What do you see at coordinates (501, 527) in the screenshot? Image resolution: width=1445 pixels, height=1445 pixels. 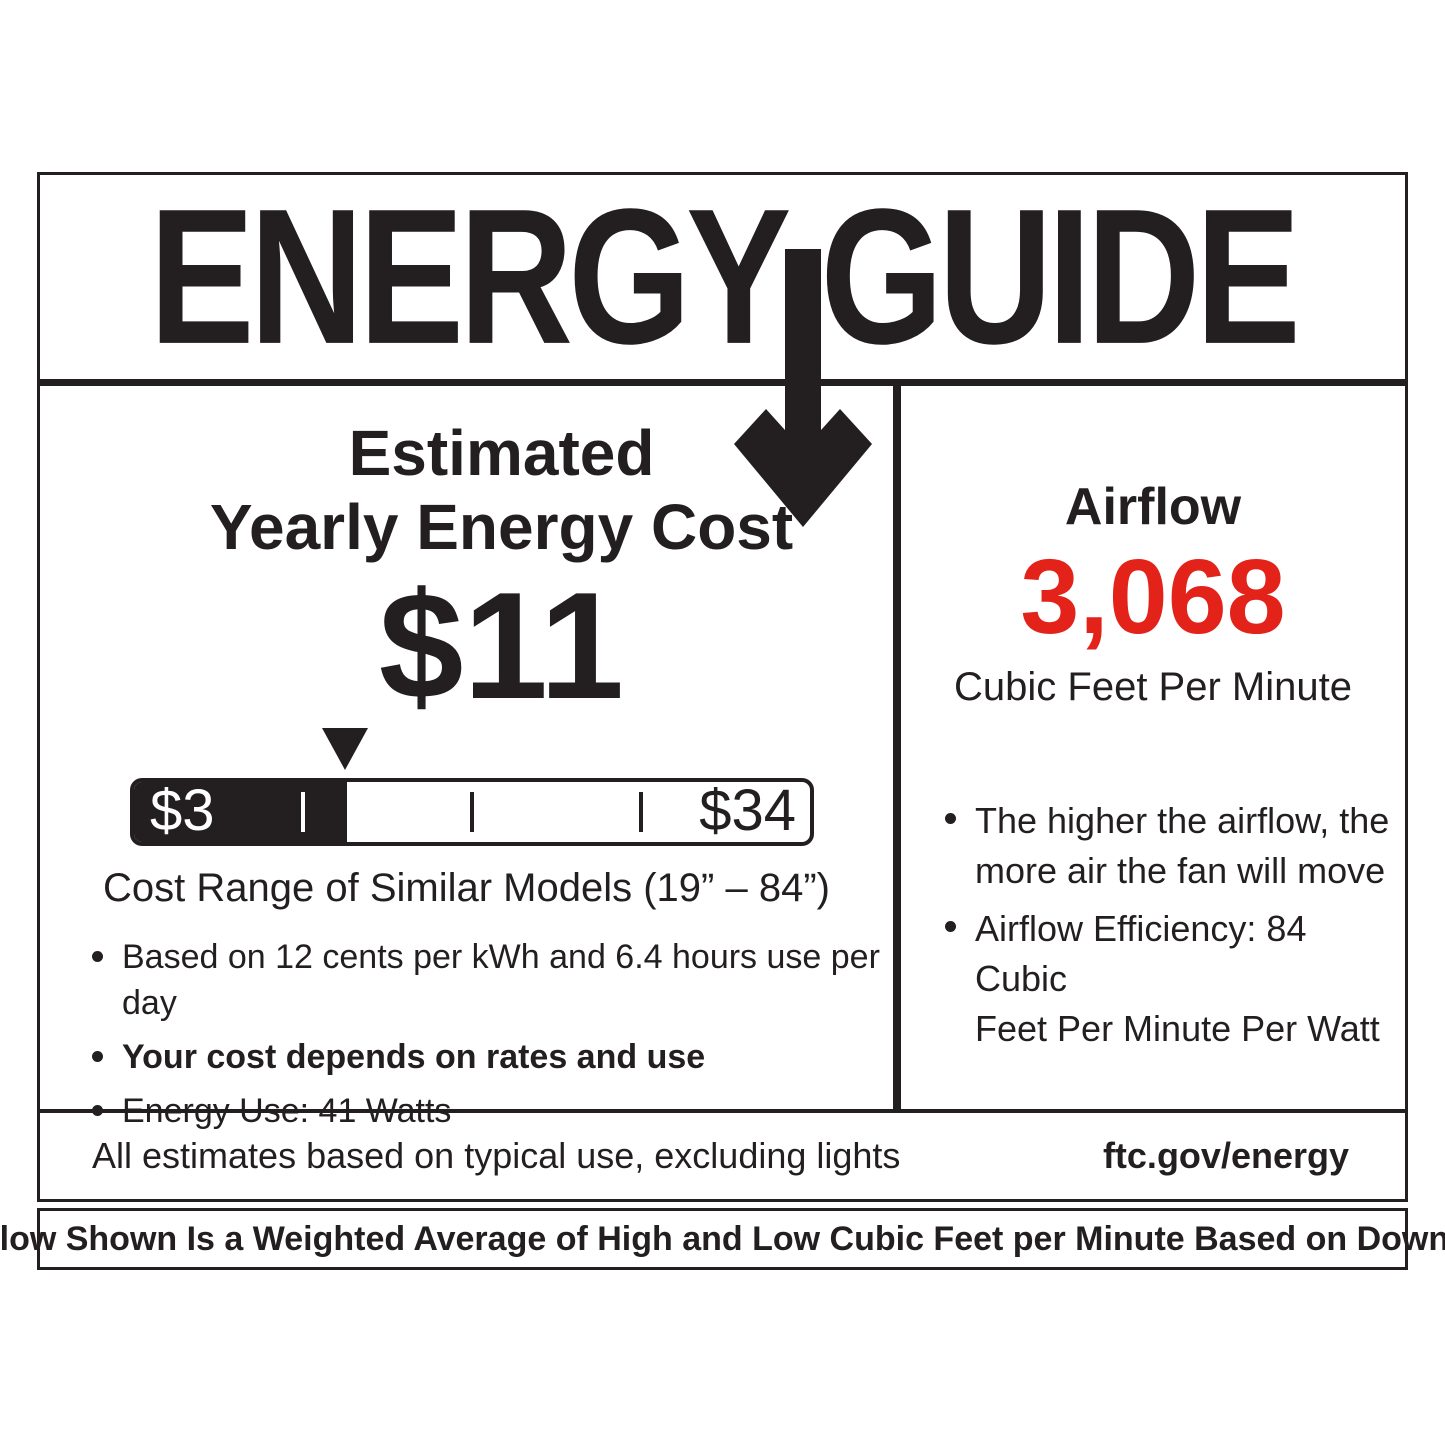 I see `cost-title-line2: Yearly Energy Cost` at bounding box center [501, 527].